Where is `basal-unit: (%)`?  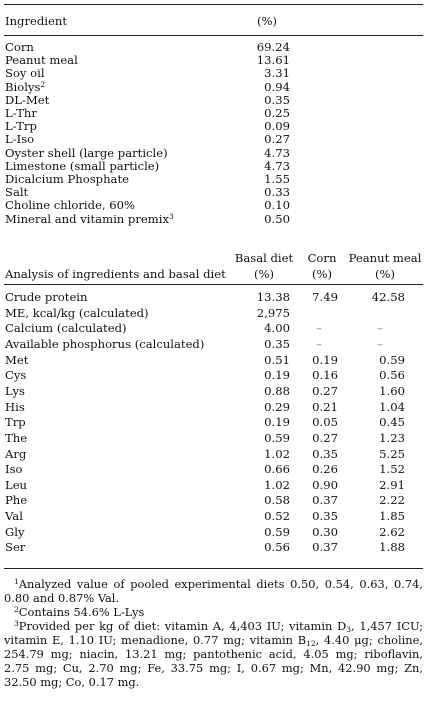
basal-unit: (%) is located at coordinates (264, 274).